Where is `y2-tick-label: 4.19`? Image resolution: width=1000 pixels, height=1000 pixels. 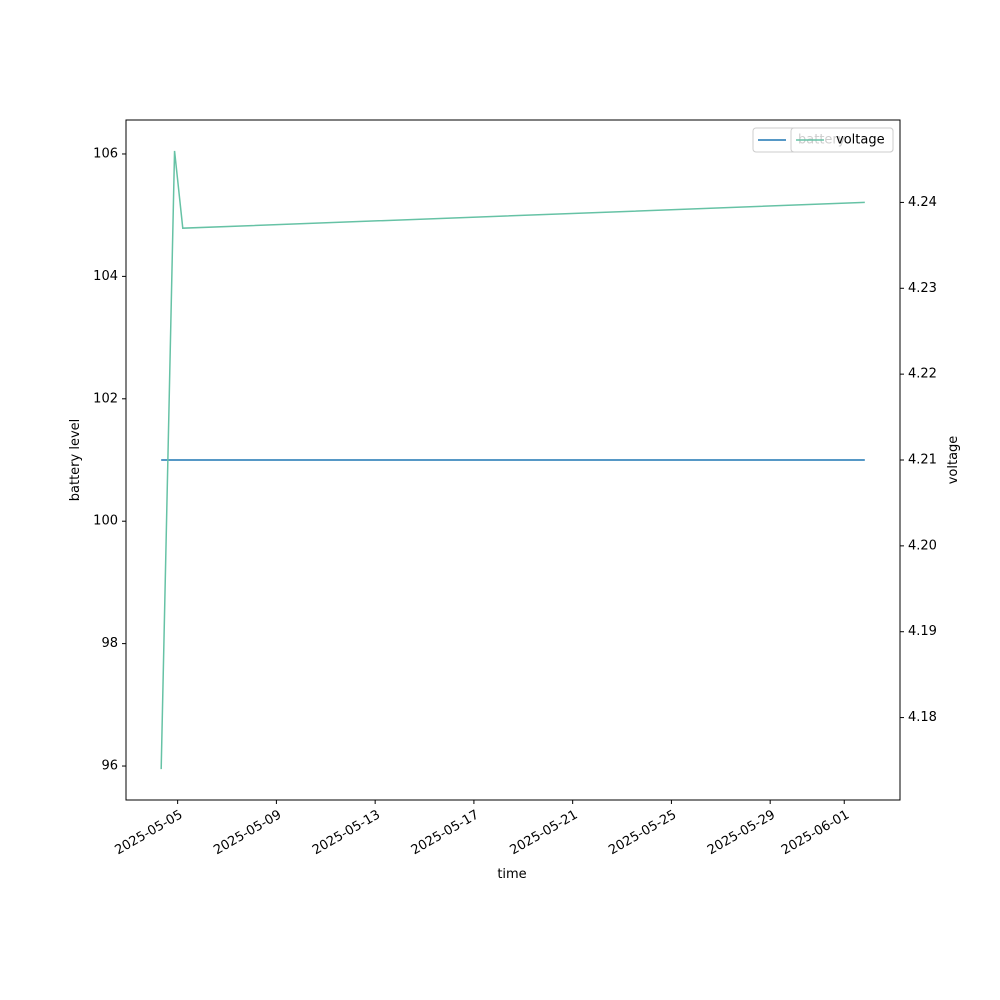
y2-tick-label: 4.19 is located at coordinates (922, 631).